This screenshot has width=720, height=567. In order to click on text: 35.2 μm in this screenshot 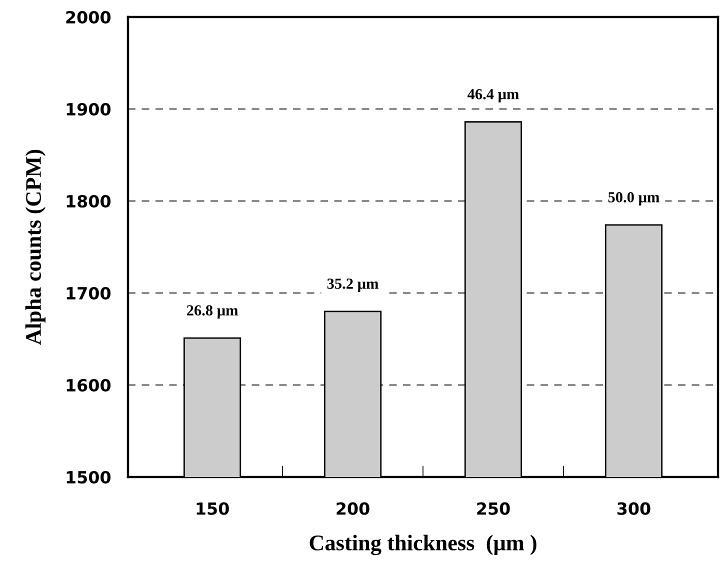, I will do `click(352, 285)`.